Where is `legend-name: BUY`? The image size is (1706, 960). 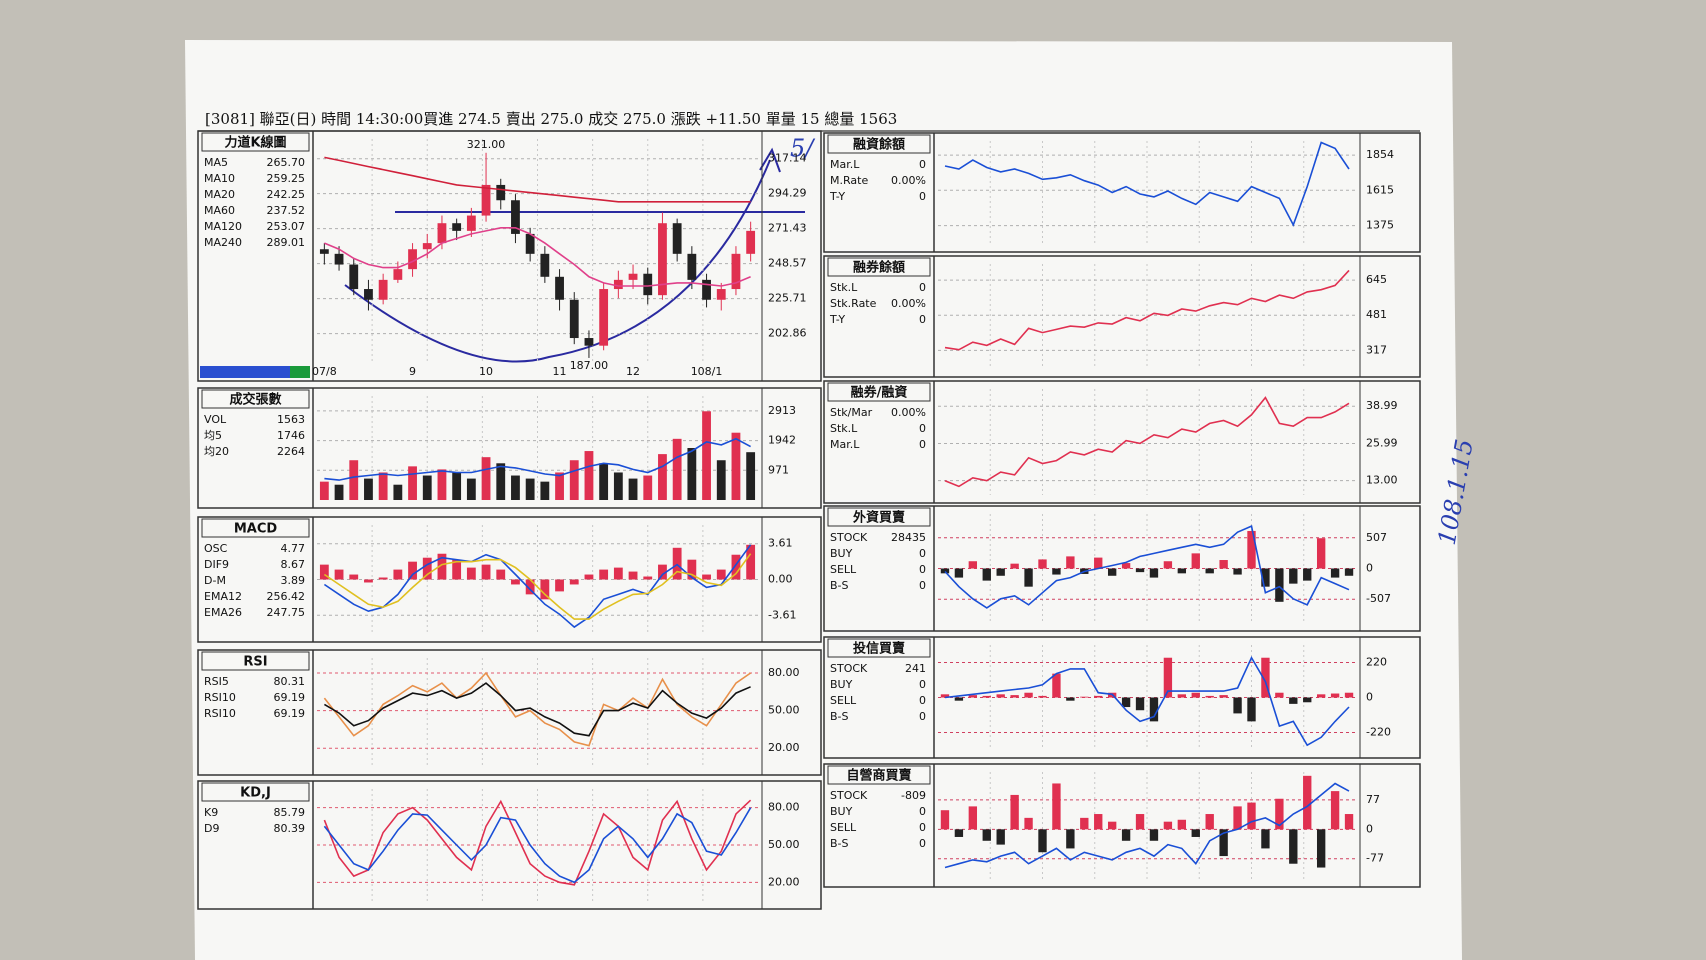 legend-name: BUY is located at coordinates (841, 684).